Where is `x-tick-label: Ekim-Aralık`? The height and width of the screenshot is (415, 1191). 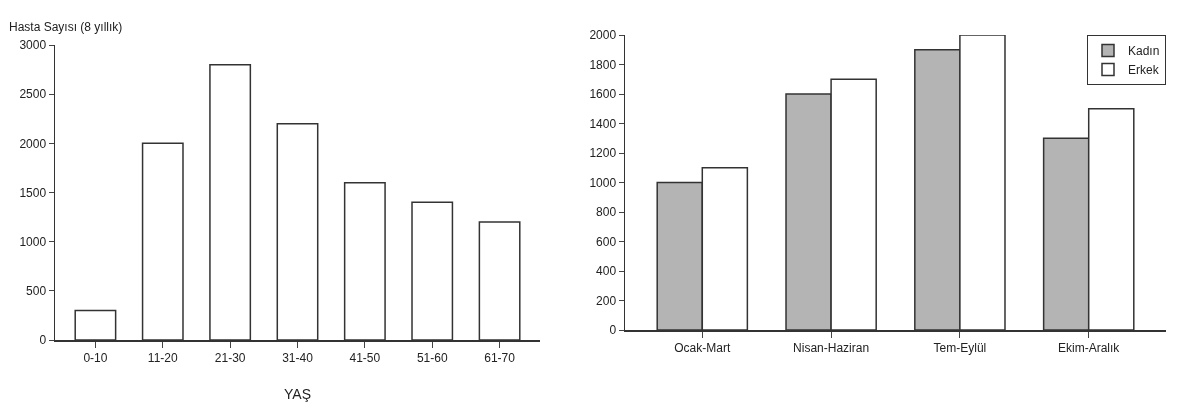
x-tick-label: Ekim-Aralık is located at coordinates (1089, 347).